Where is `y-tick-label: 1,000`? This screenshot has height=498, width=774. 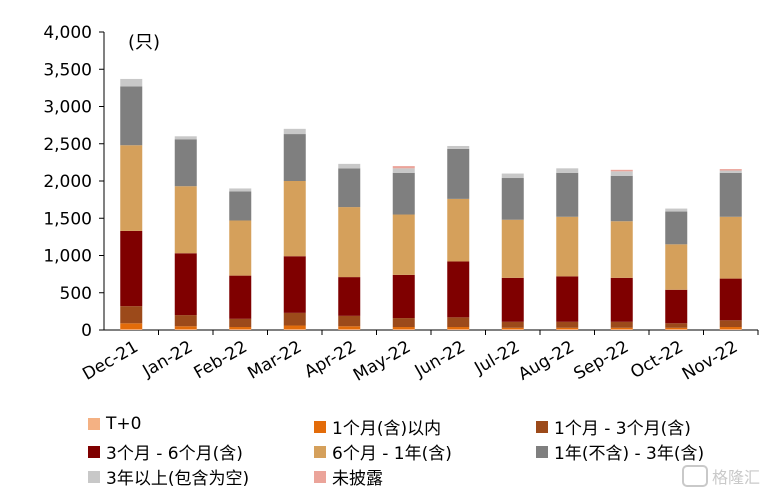 y-tick-label: 1,000 is located at coordinates (67, 257).